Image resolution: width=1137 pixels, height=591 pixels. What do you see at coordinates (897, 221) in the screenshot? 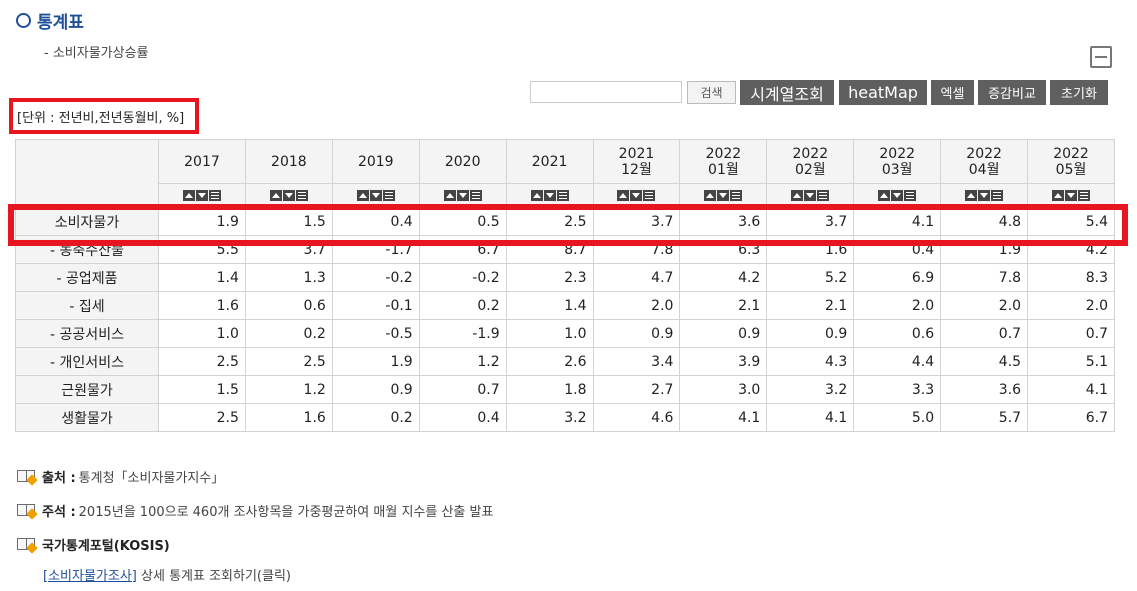
I see `table-cell: 4.1` at bounding box center [897, 221].